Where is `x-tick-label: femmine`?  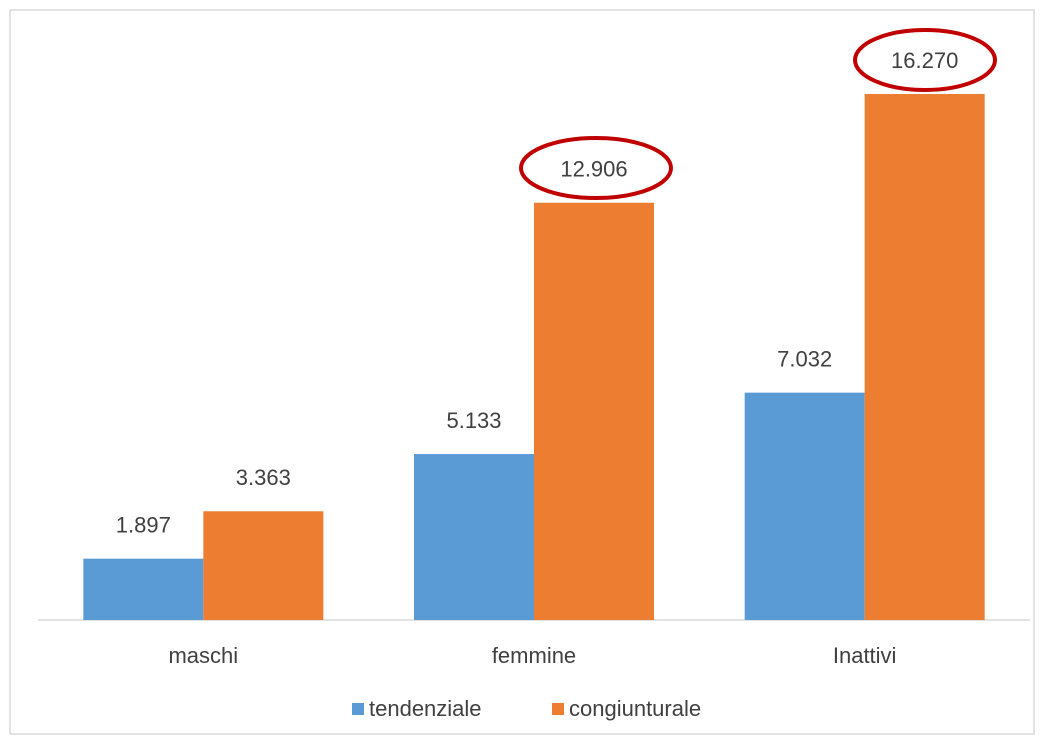
x-tick-label: femmine is located at coordinates (534, 655).